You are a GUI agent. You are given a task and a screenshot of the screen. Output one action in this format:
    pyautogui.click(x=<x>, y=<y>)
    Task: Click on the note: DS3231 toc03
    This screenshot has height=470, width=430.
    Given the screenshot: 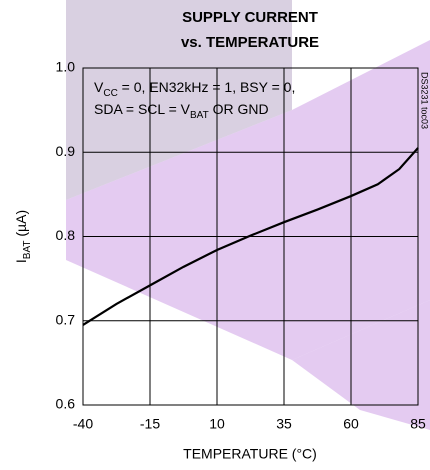 What is the action you would take?
    pyautogui.click(x=425, y=100)
    